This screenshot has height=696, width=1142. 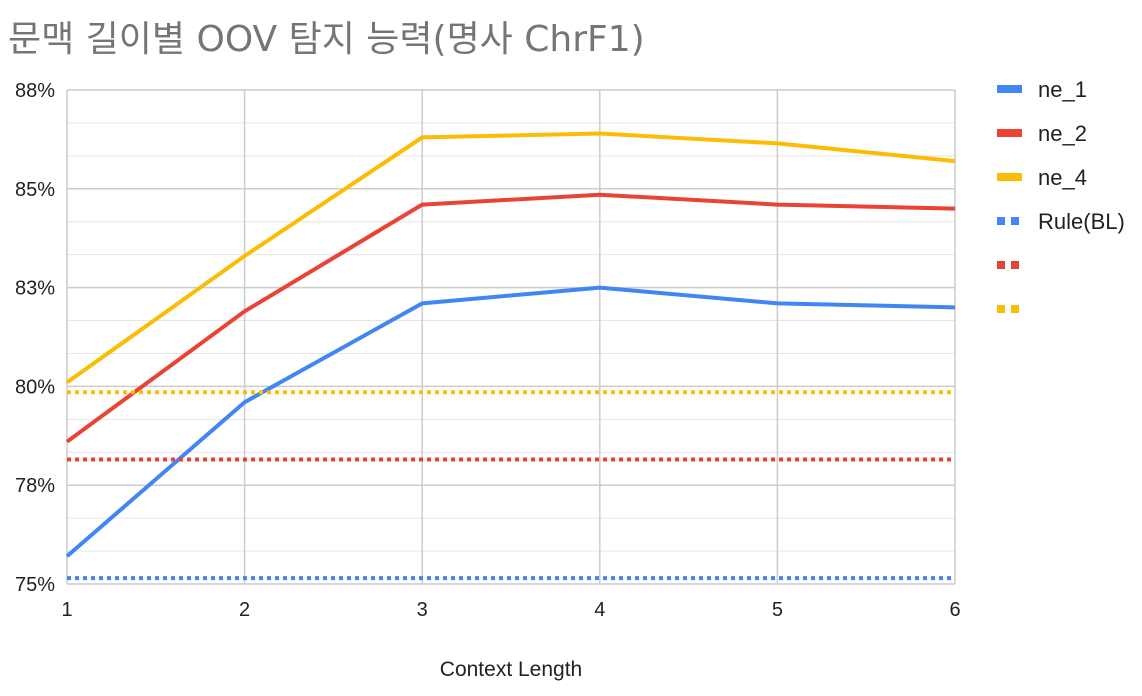 What do you see at coordinates (66, 610) in the screenshot?
I see `x-tick-label: 1` at bounding box center [66, 610].